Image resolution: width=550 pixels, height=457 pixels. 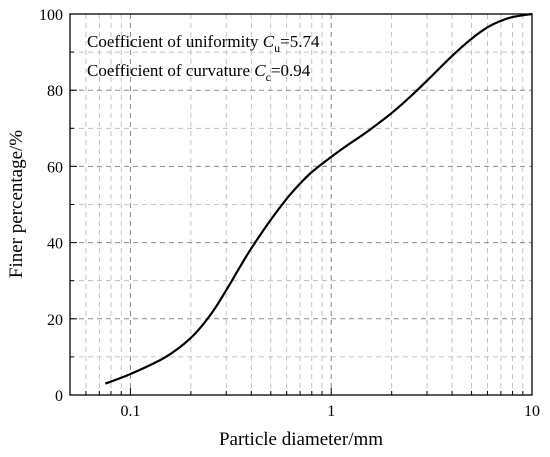 I want to click on x-tick-label: 1, so click(x=331, y=411).